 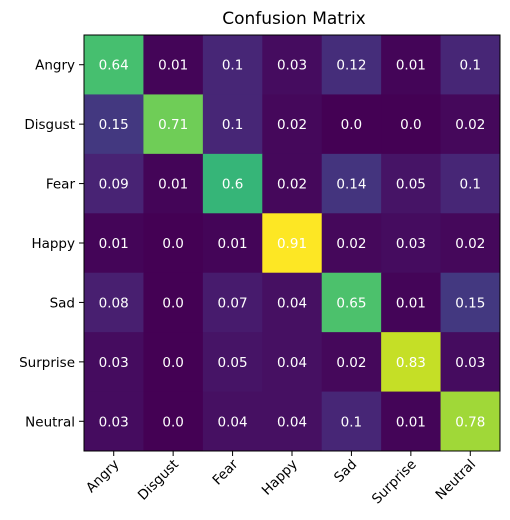 What do you see at coordinates (47, 363) in the screenshot?
I see `y-tick-label: Surprise` at bounding box center [47, 363].